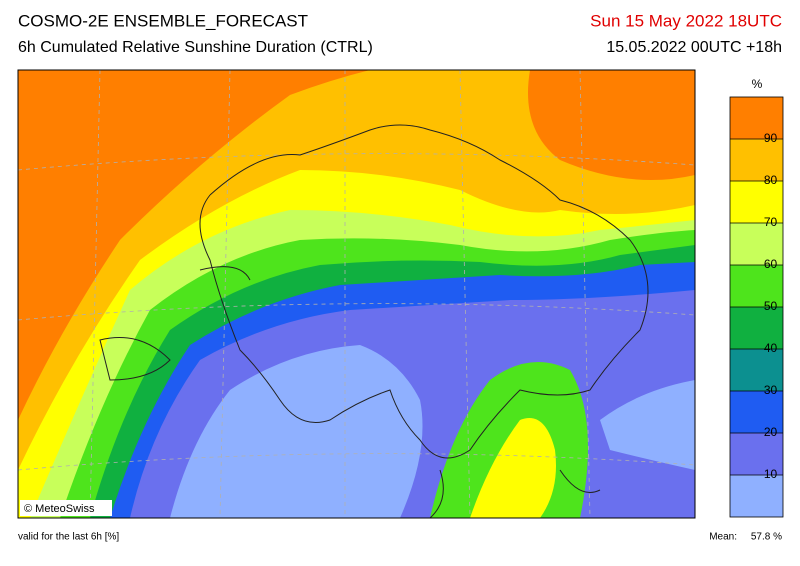  What do you see at coordinates (694, 47) in the screenshot?
I see `run-time: 15.05.2022 00UTC +18h` at bounding box center [694, 47].